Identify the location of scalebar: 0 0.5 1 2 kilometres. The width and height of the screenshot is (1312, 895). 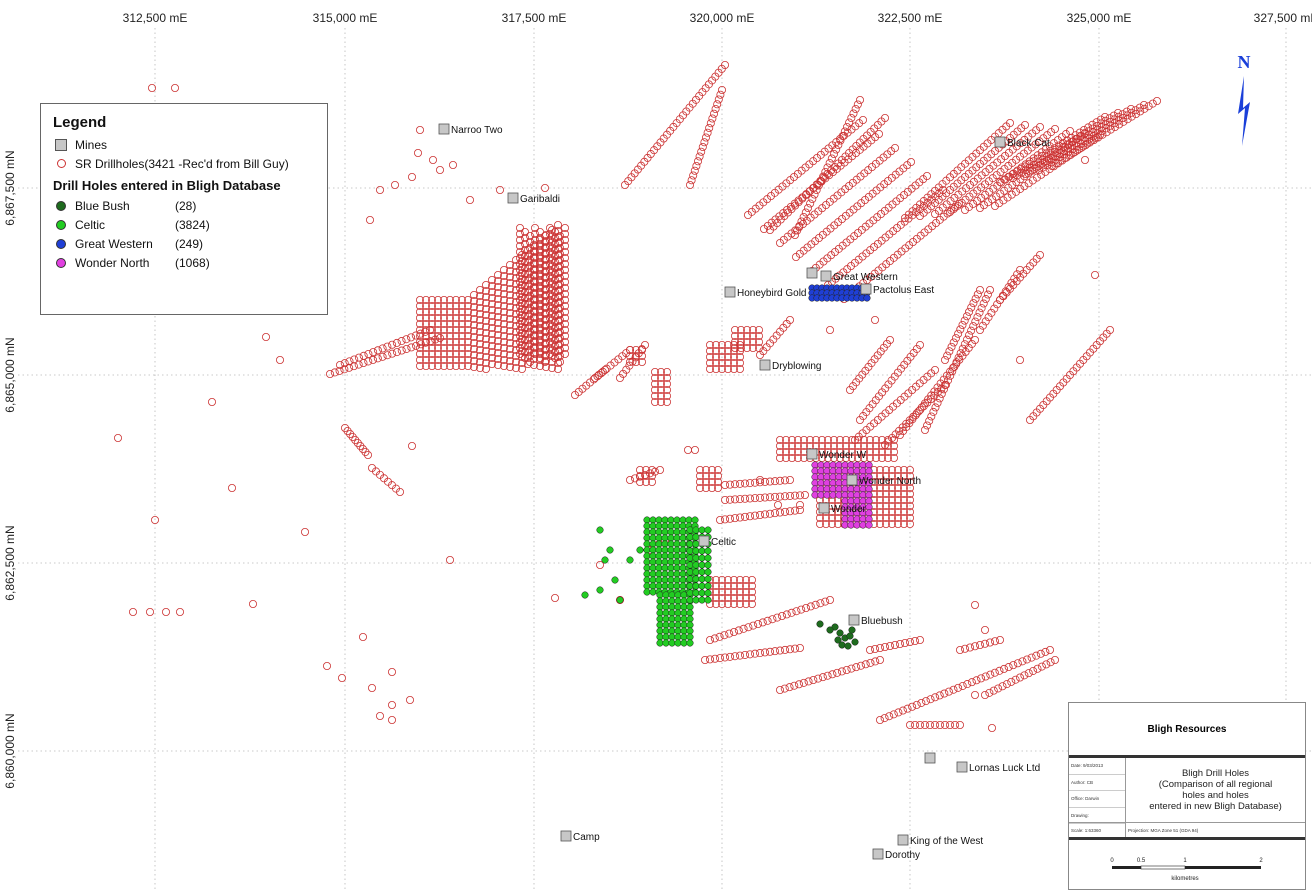
(1187, 865).